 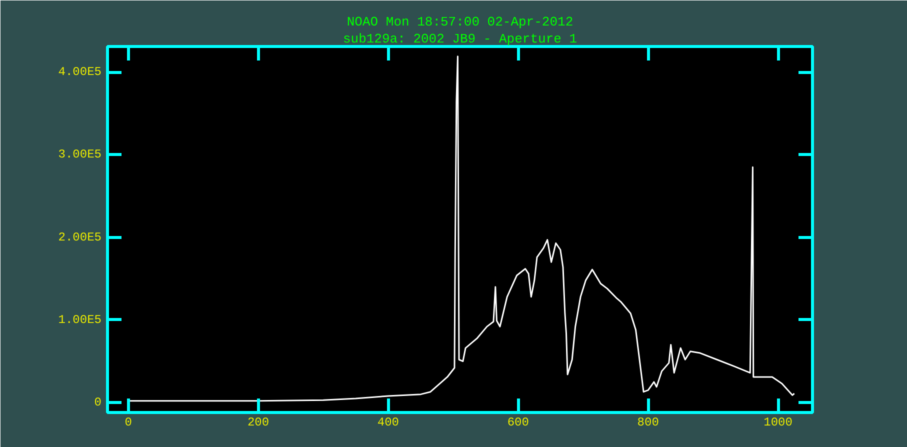 I want to click on y-tick-label: 2.00E5, so click(x=80, y=237).